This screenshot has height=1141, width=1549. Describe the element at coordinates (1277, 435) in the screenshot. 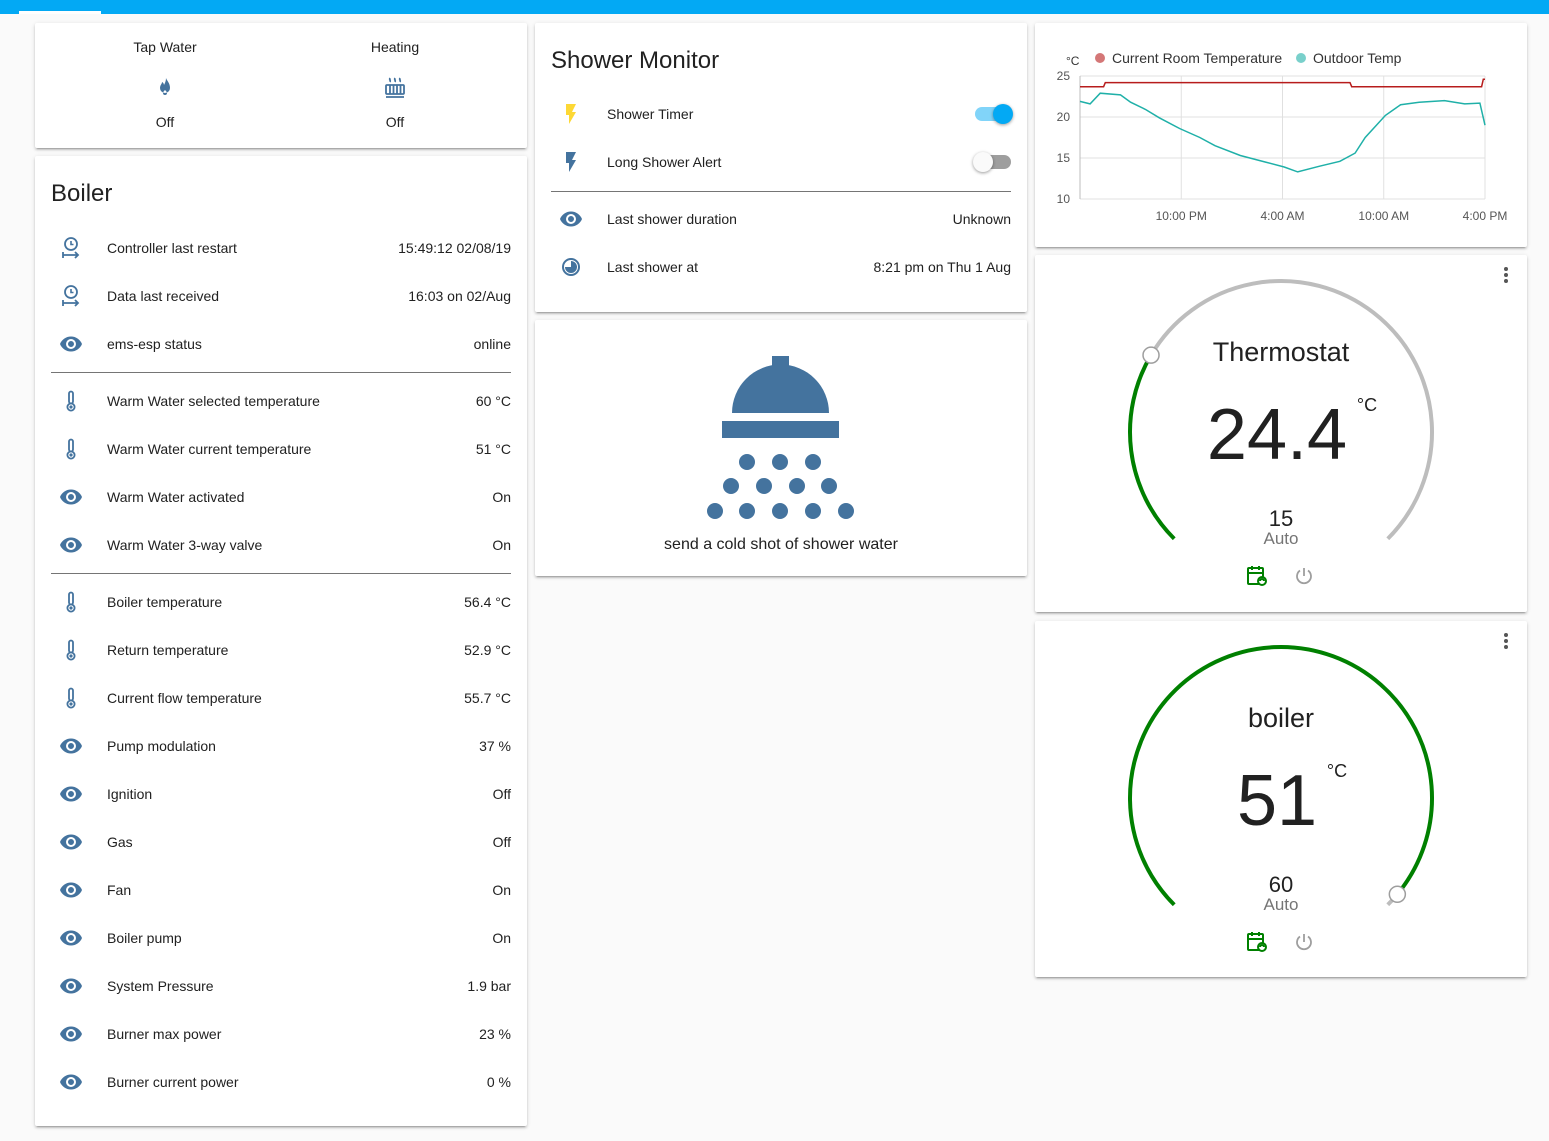

I see `current-temperature: 24.4` at that location.